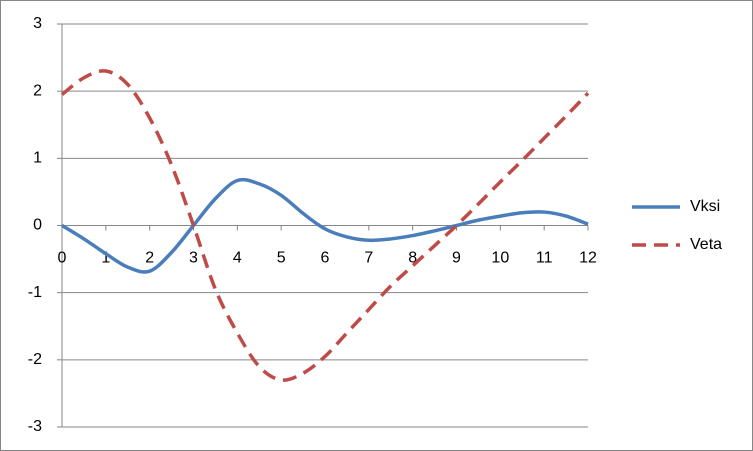 Image resolution: width=753 pixels, height=451 pixels. Describe the element at coordinates (281, 258) in the screenshot. I see `x-tick-label: 5` at that location.